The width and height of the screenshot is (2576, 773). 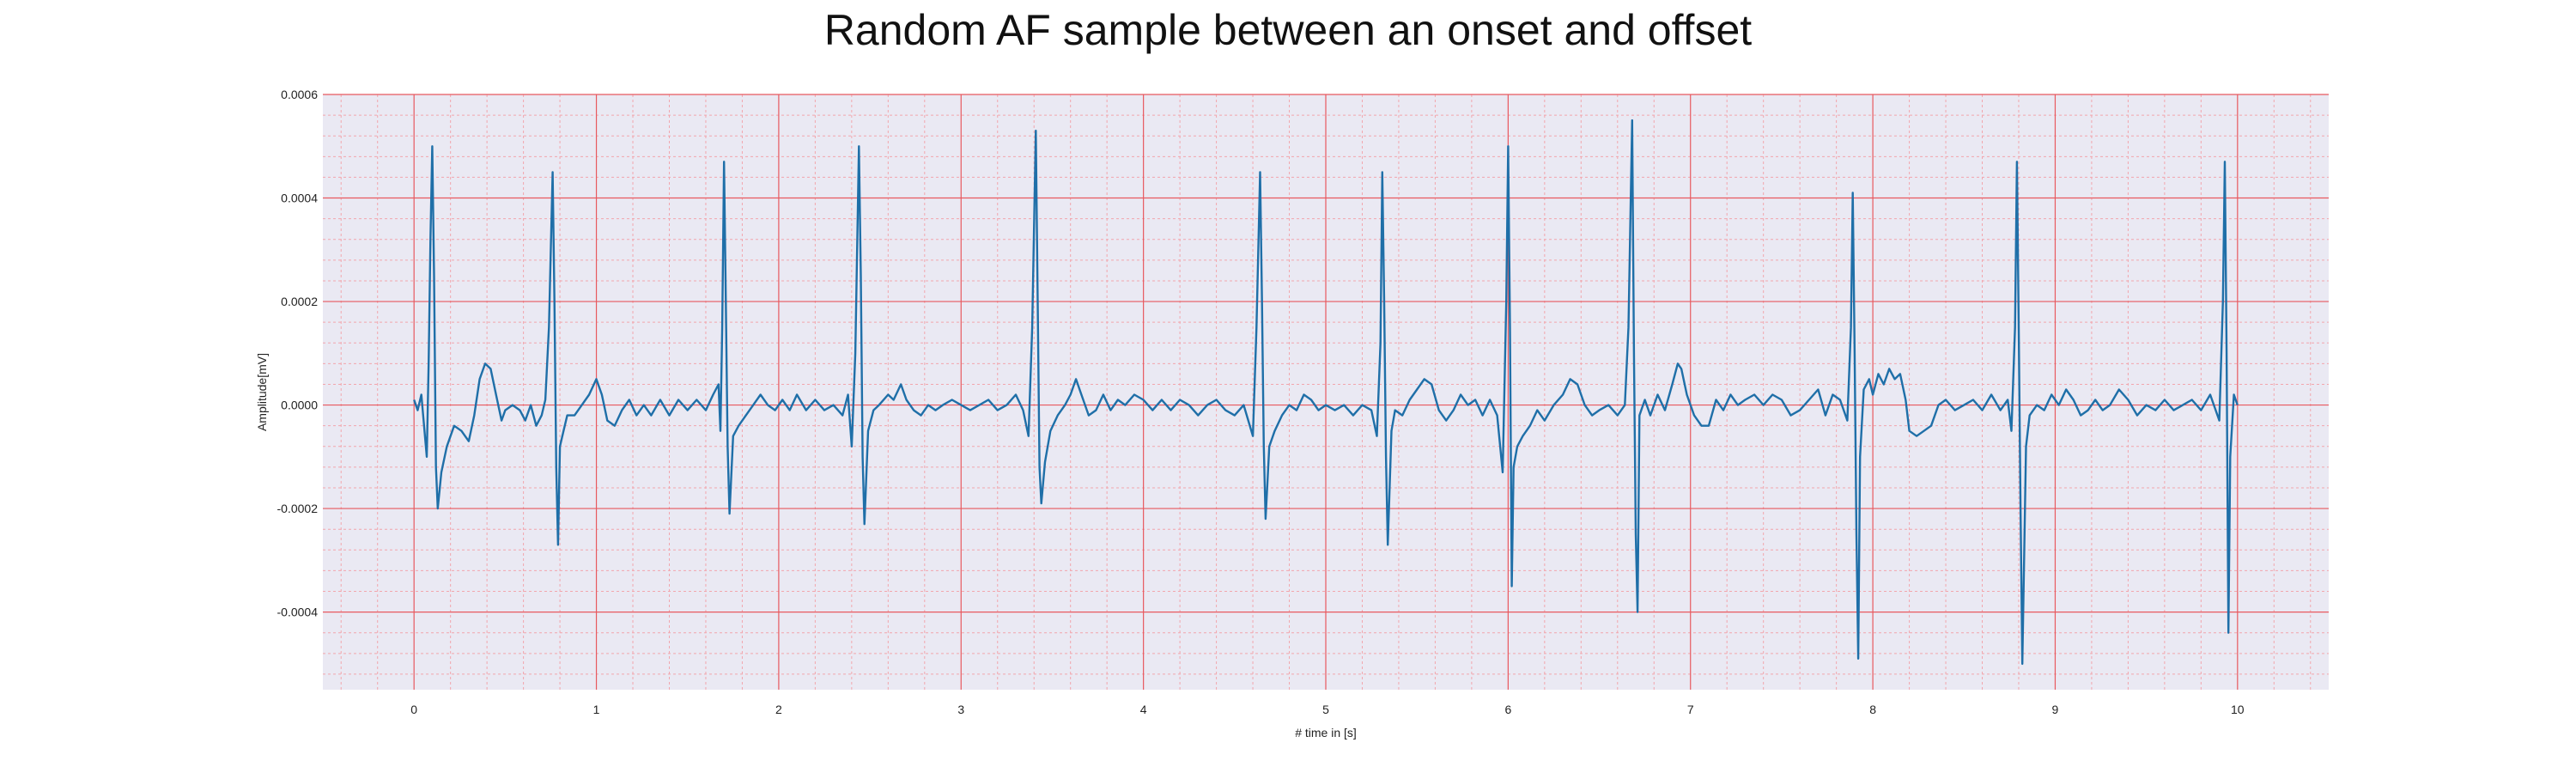 I want to click on x-tick-label: 1, so click(x=596, y=709).